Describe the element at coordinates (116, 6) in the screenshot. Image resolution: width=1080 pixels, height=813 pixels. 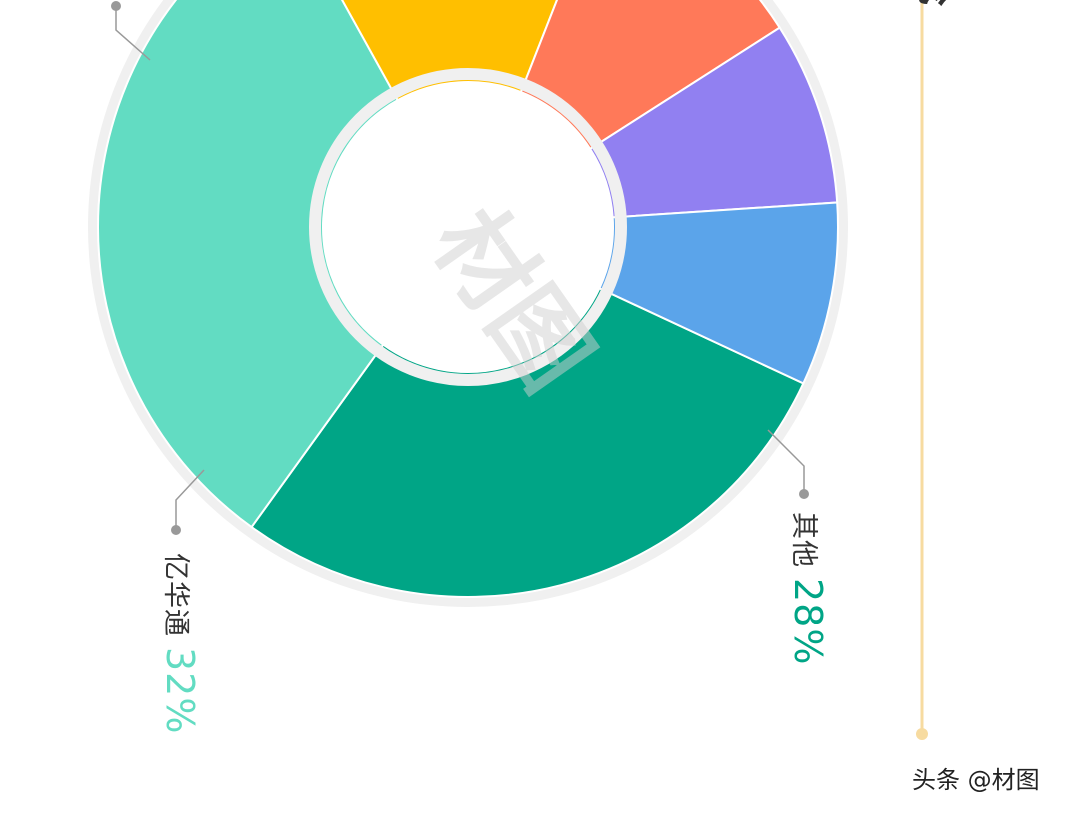
I see `leader-dot-yellow` at that location.